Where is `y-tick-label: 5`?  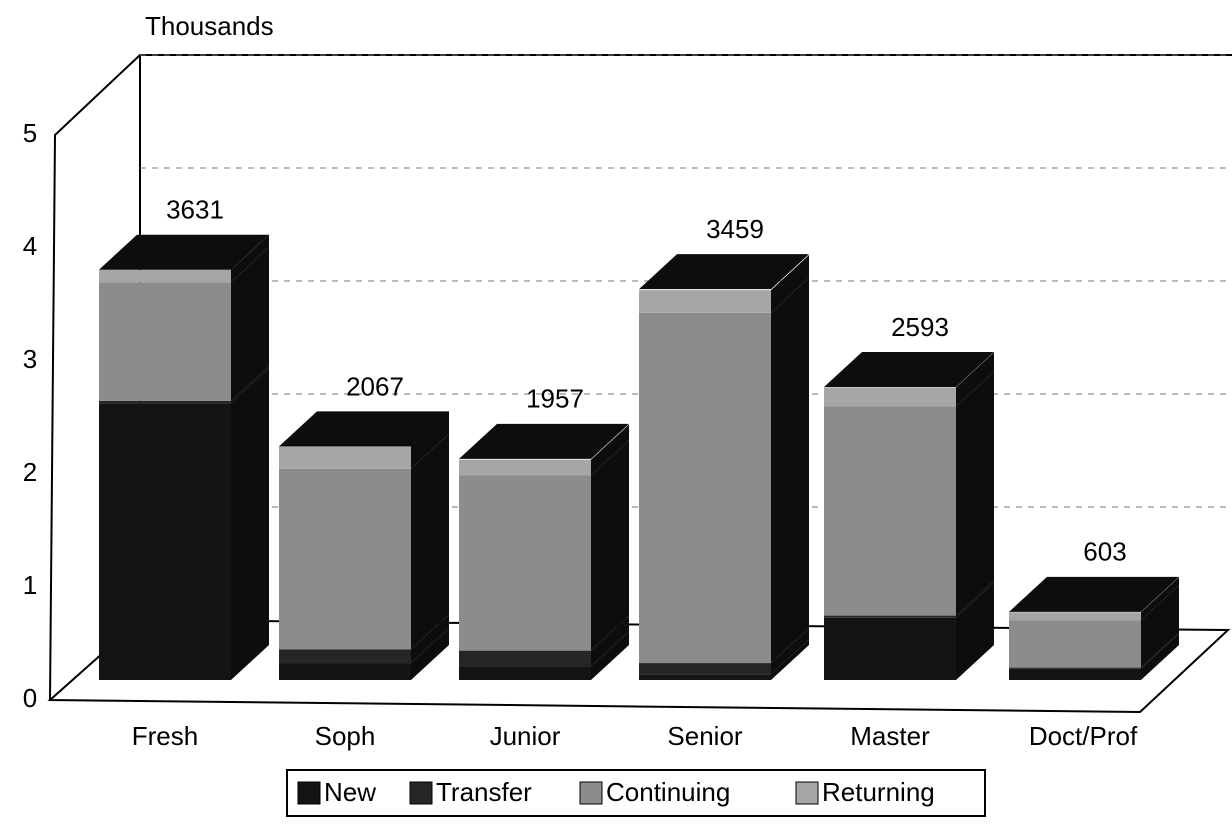
y-tick-label: 5 is located at coordinates (30, 133).